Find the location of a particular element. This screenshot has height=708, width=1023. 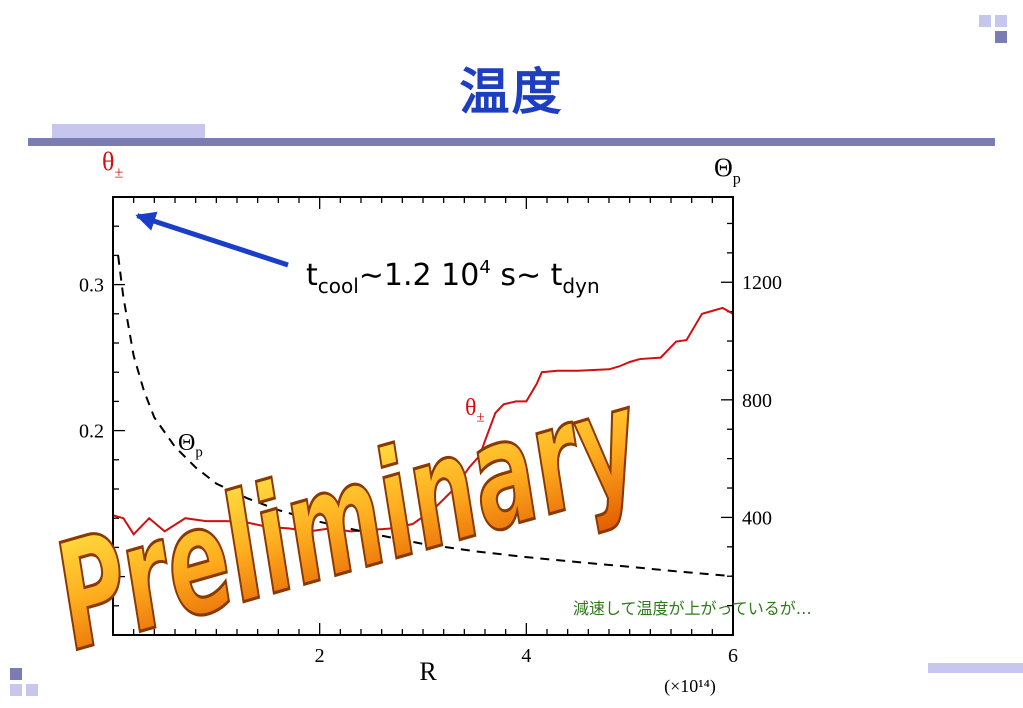

series-label-Theta-p: Θp is located at coordinates (190, 445).